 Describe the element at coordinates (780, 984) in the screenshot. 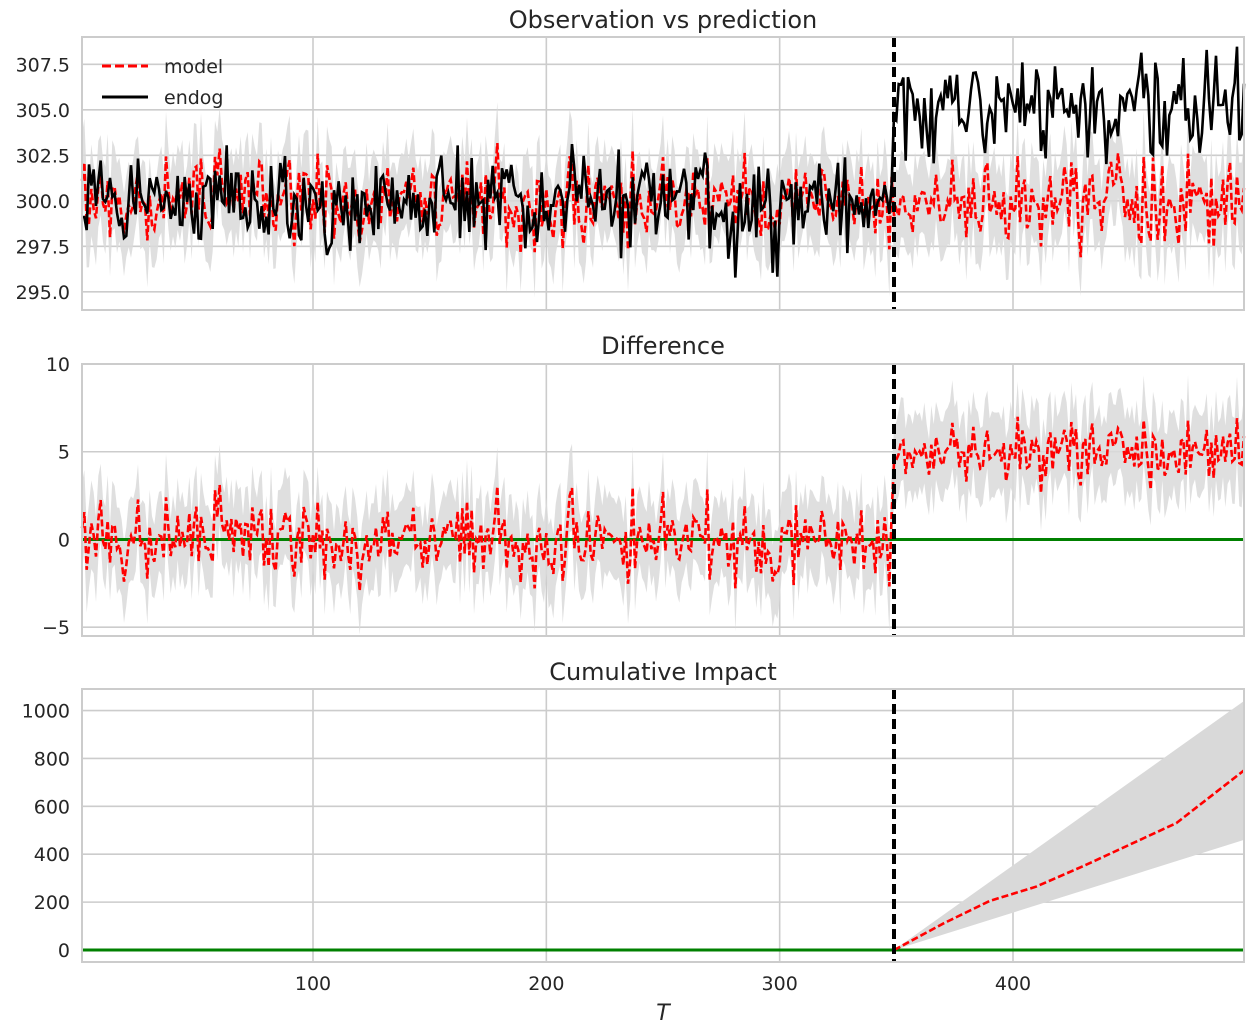

I see `x-tick-label: 300` at that location.